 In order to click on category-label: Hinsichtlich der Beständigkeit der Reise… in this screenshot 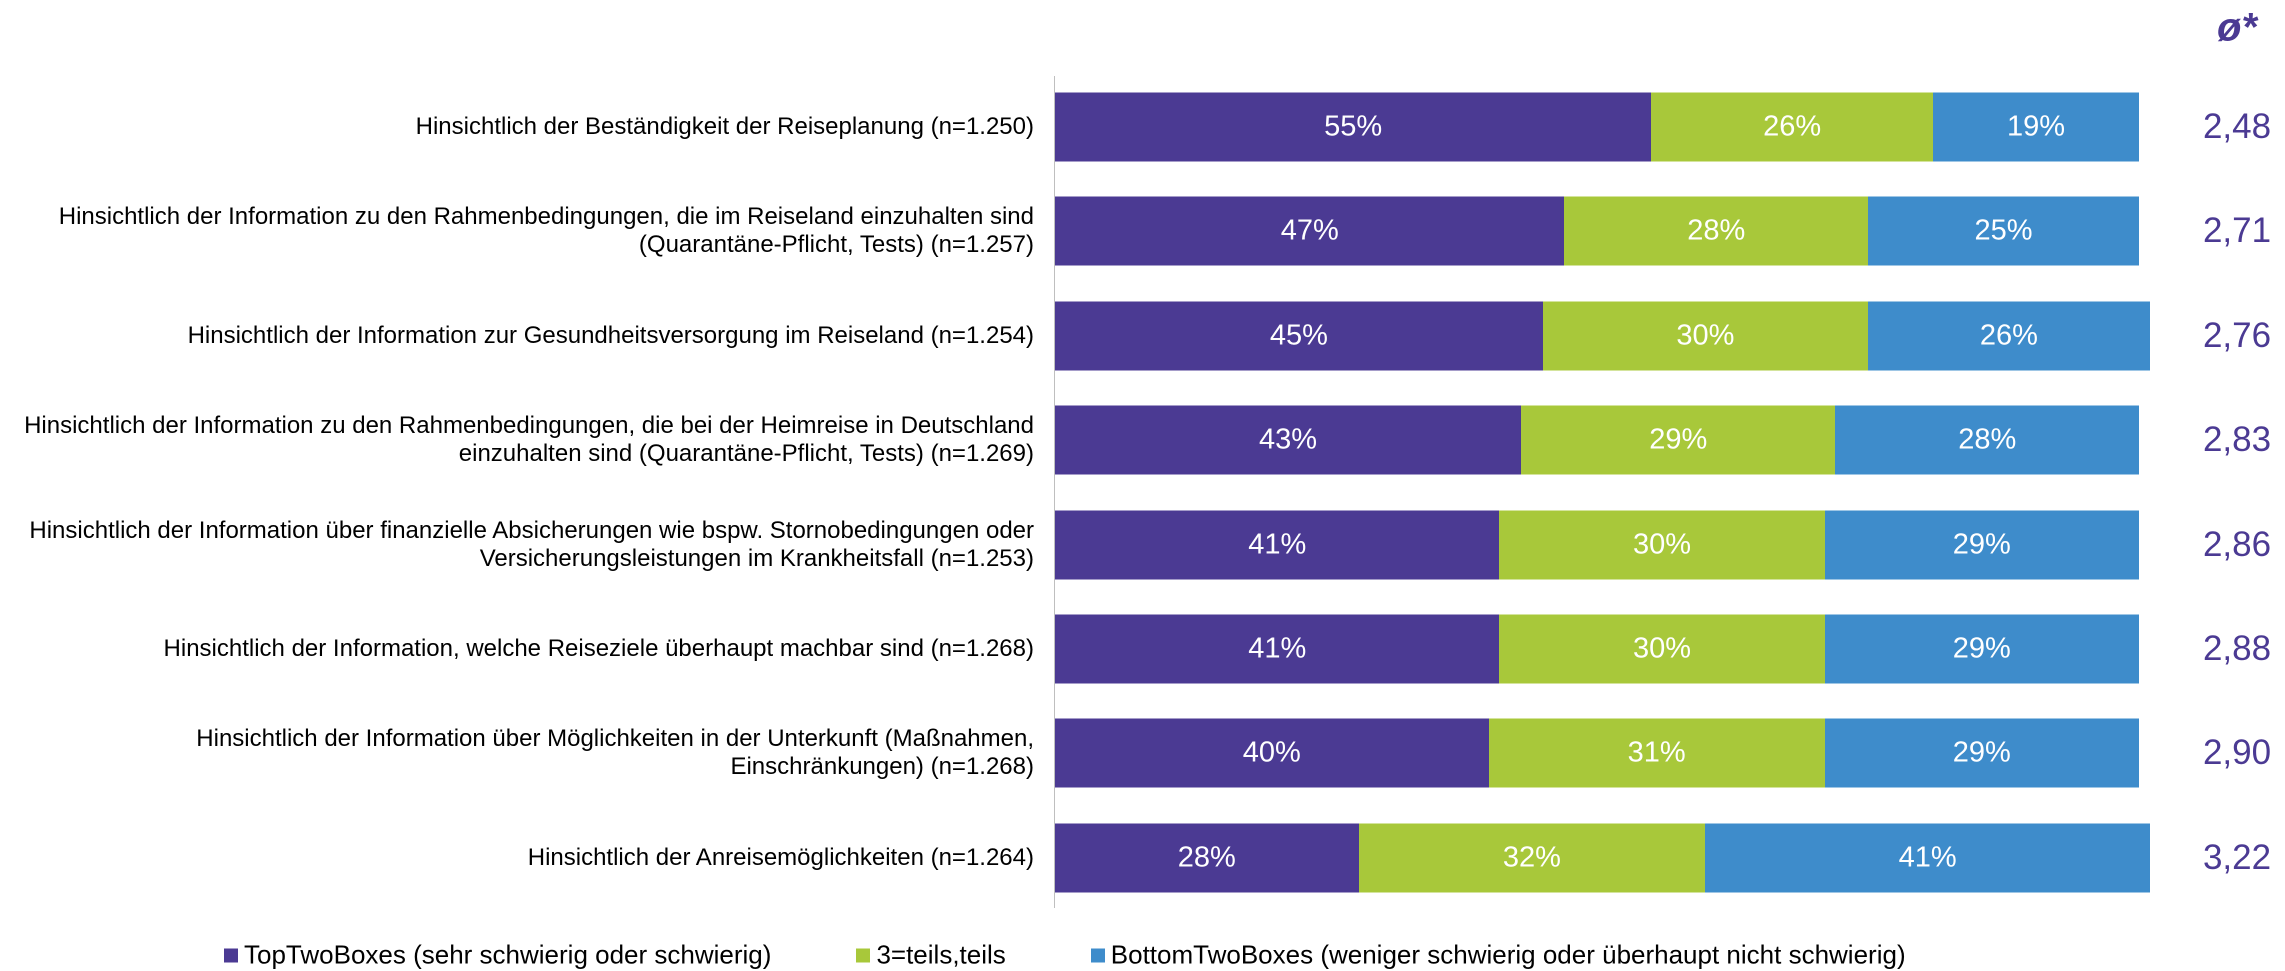, I will do `click(522, 127)`.